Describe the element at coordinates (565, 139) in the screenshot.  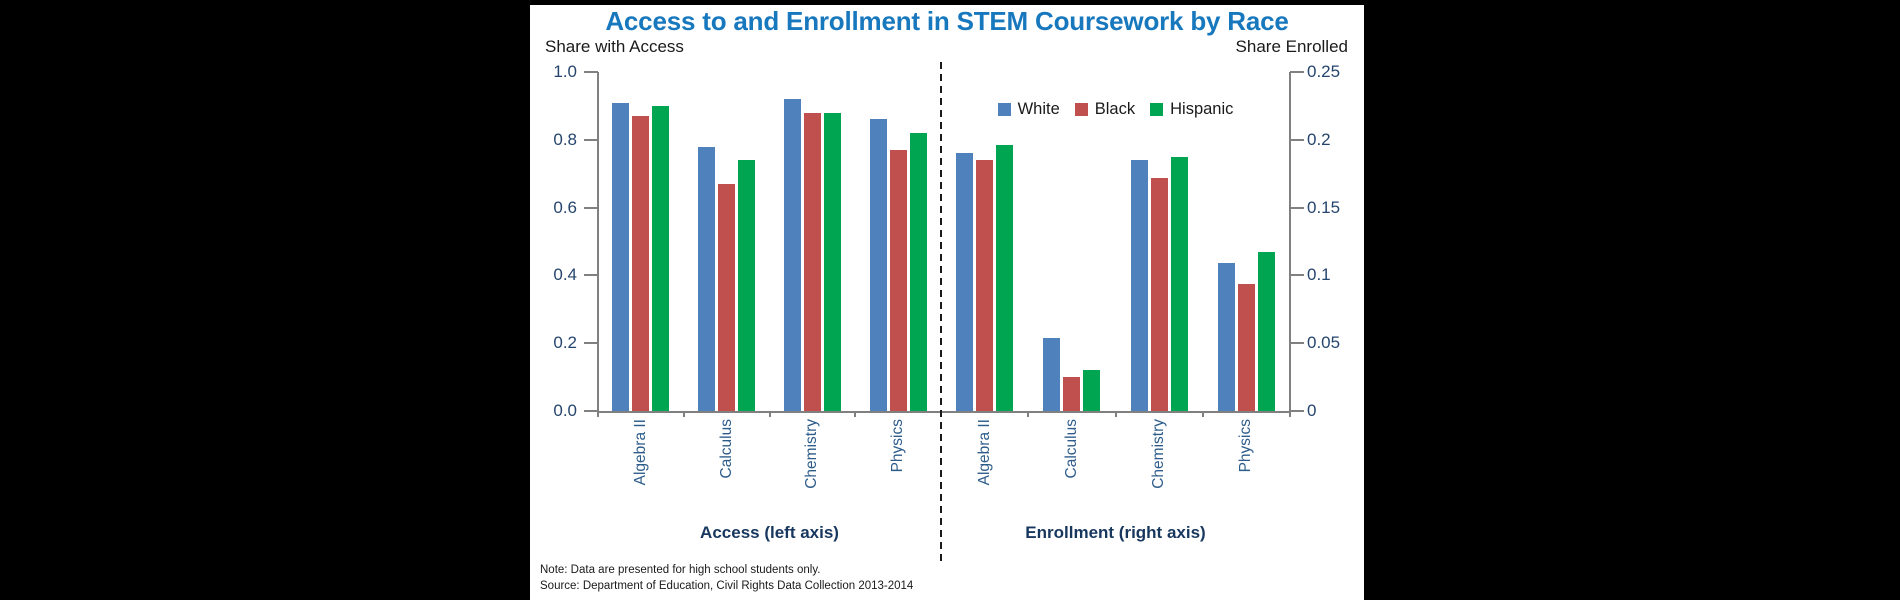
I see `y-tick-label-left: 0.8` at that location.